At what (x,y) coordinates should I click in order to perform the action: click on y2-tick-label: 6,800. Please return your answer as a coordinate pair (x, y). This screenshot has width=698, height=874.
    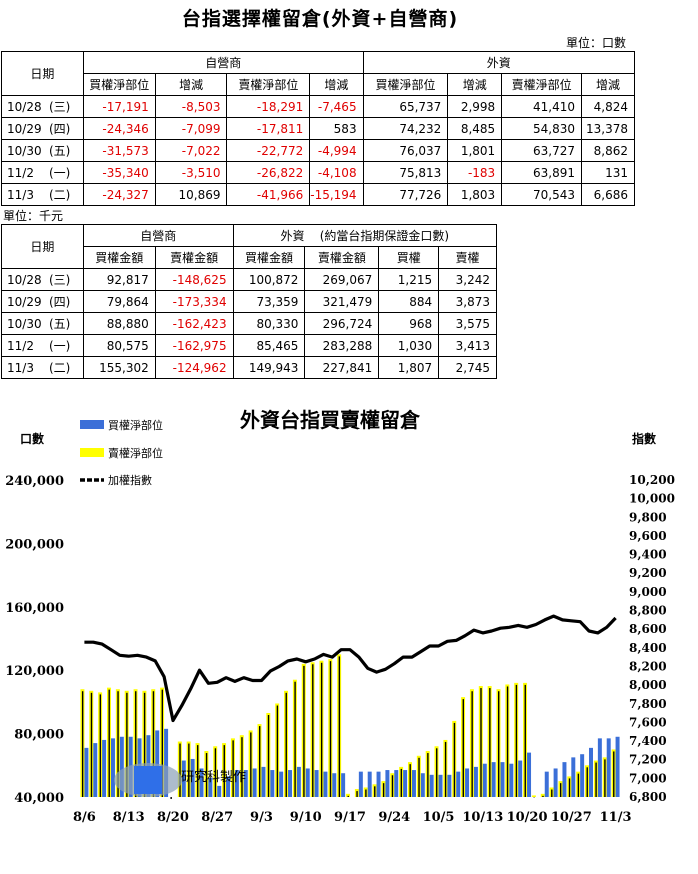
    Looking at the image, I should click on (648, 797).